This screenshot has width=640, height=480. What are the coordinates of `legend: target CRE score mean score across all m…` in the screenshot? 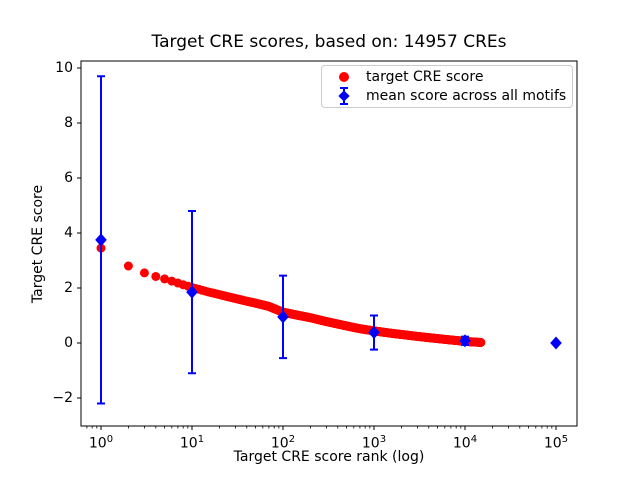 It's located at (447, 86).